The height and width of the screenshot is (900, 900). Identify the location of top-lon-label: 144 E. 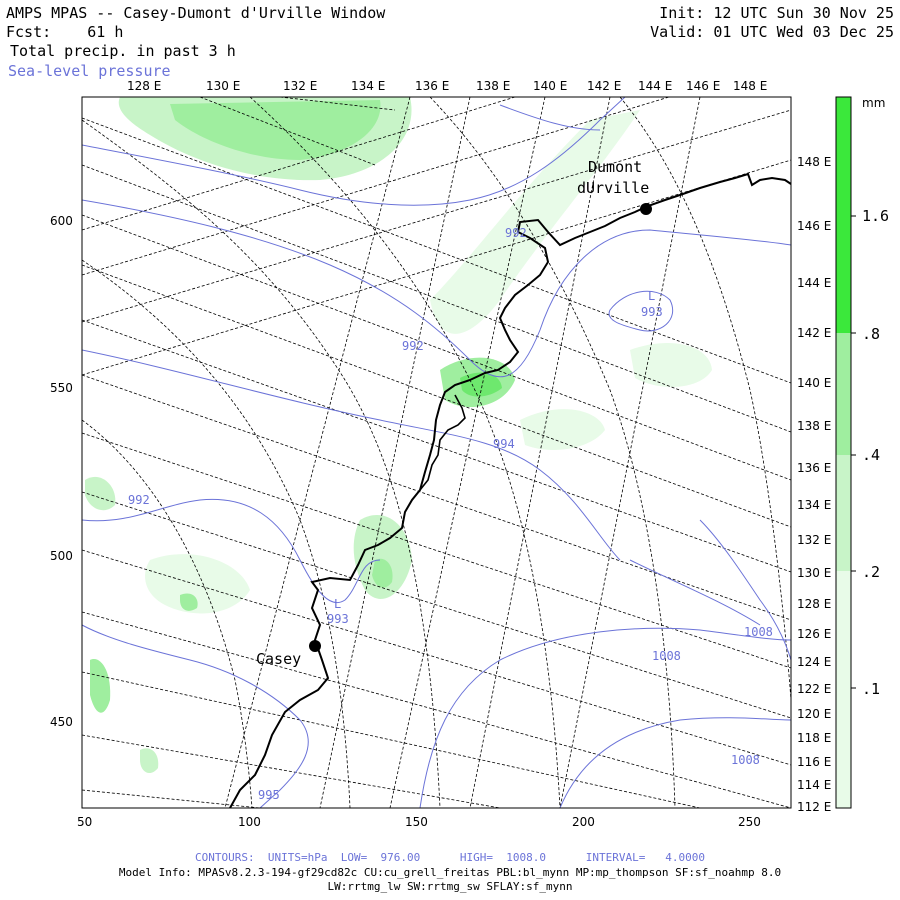
(655, 86).